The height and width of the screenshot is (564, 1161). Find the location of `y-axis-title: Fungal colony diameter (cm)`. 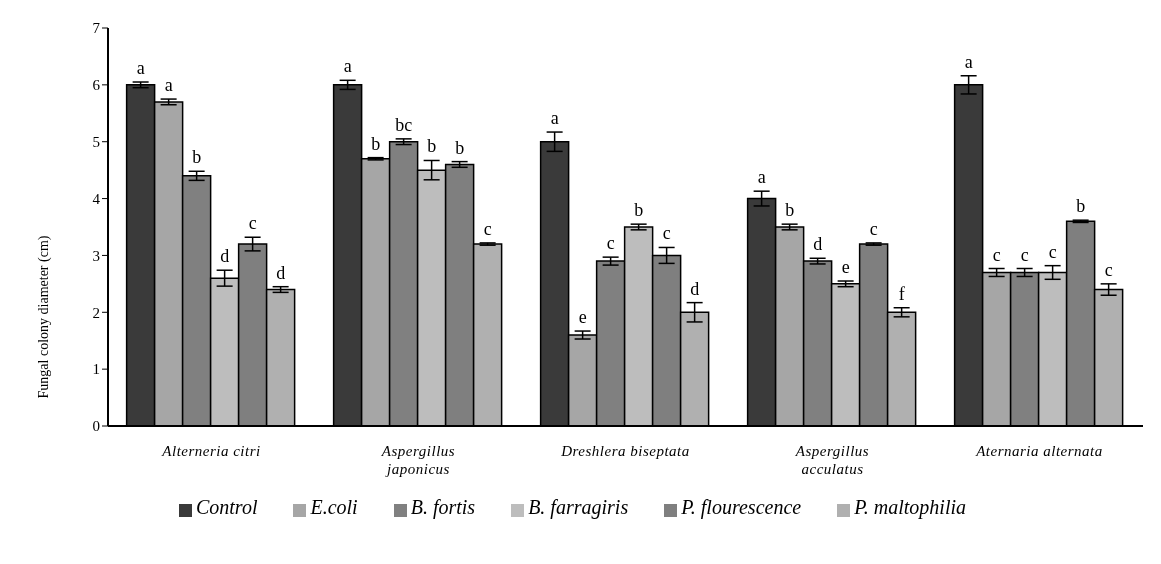

y-axis-title: Fungal colony diameter (cm) is located at coordinates (43, 317).